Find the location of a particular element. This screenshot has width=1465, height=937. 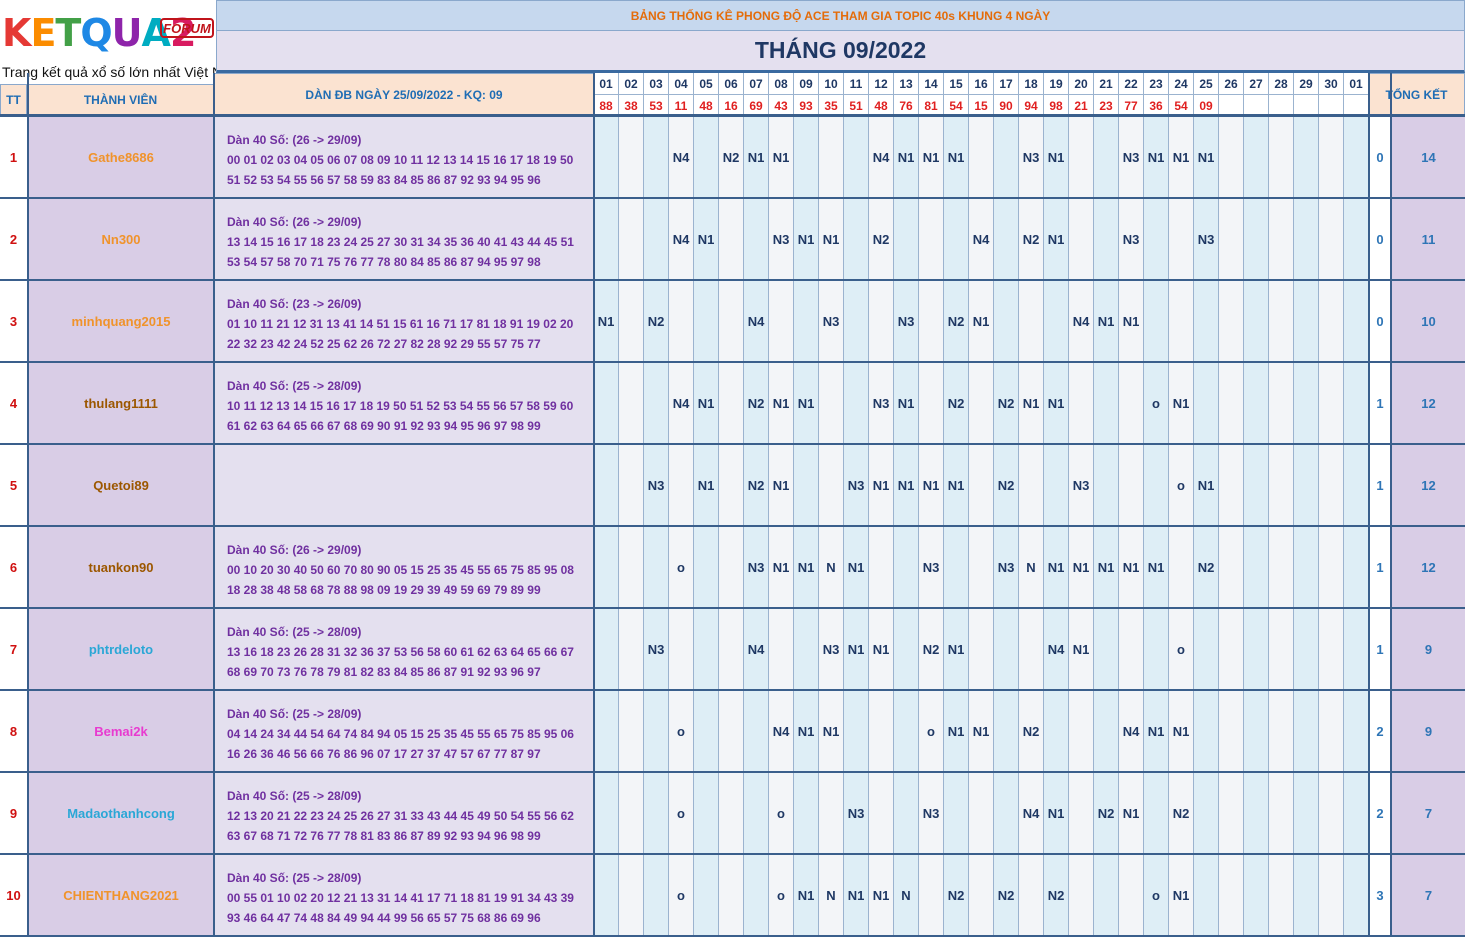

member-name: Quetoi89 is located at coordinates (121, 485).